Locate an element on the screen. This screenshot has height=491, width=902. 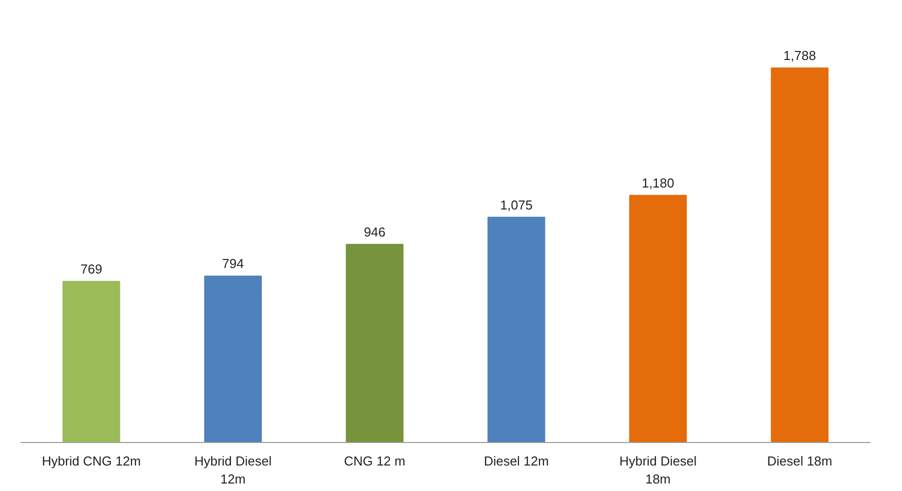
data-label: 769 is located at coordinates (91, 268).